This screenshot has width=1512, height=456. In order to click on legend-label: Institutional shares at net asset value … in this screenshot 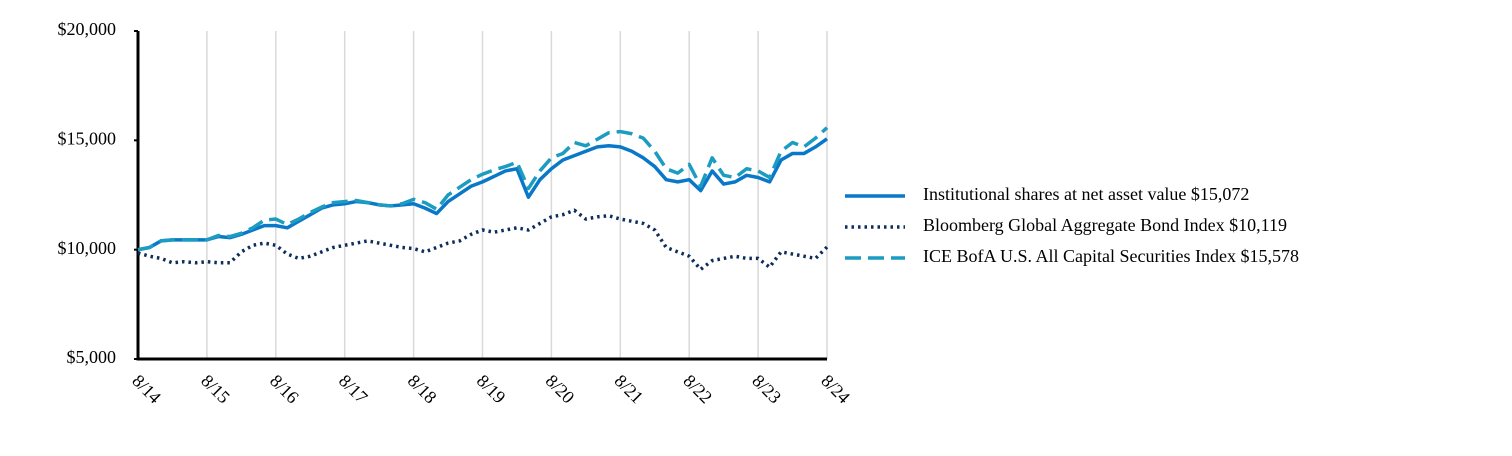, I will do `click(1086, 194)`.